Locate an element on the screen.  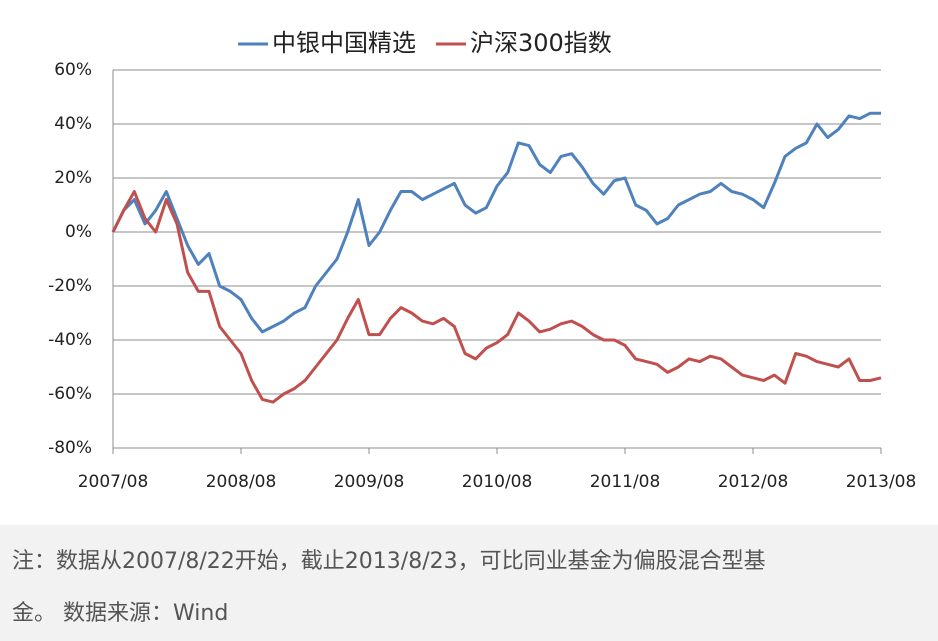
x-tick-label: 2009/08 is located at coordinates (369, 482).